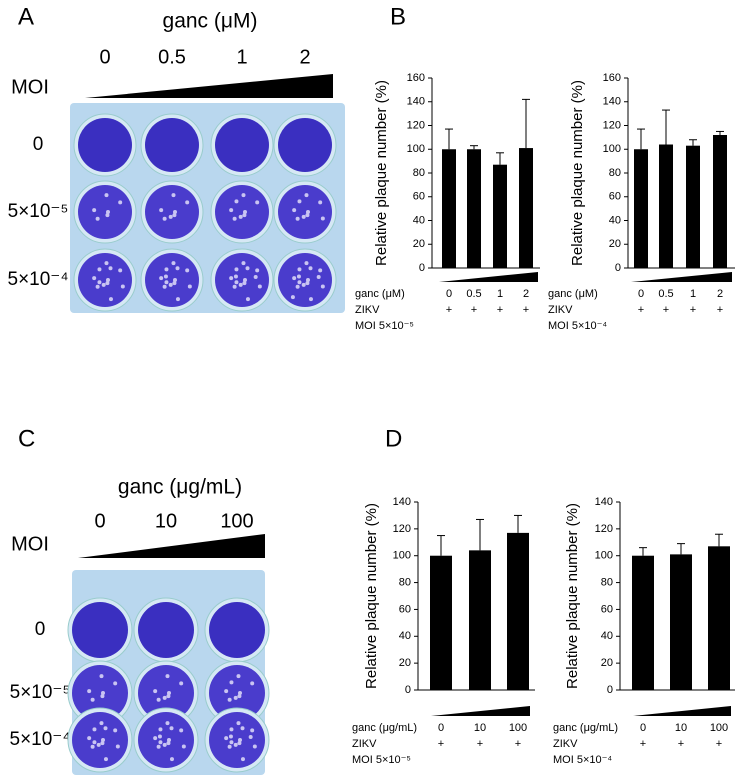  Describe the element at coordinates (38, 144) in the screenshot. I see `row-label: 0` at that location.